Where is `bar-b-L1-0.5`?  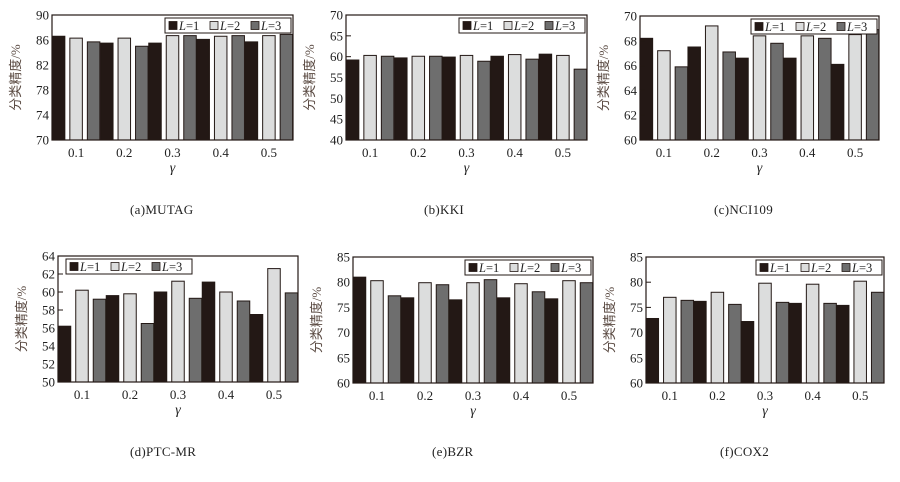 bar-b-L1-0.5 is located at coordinates (545, 97).